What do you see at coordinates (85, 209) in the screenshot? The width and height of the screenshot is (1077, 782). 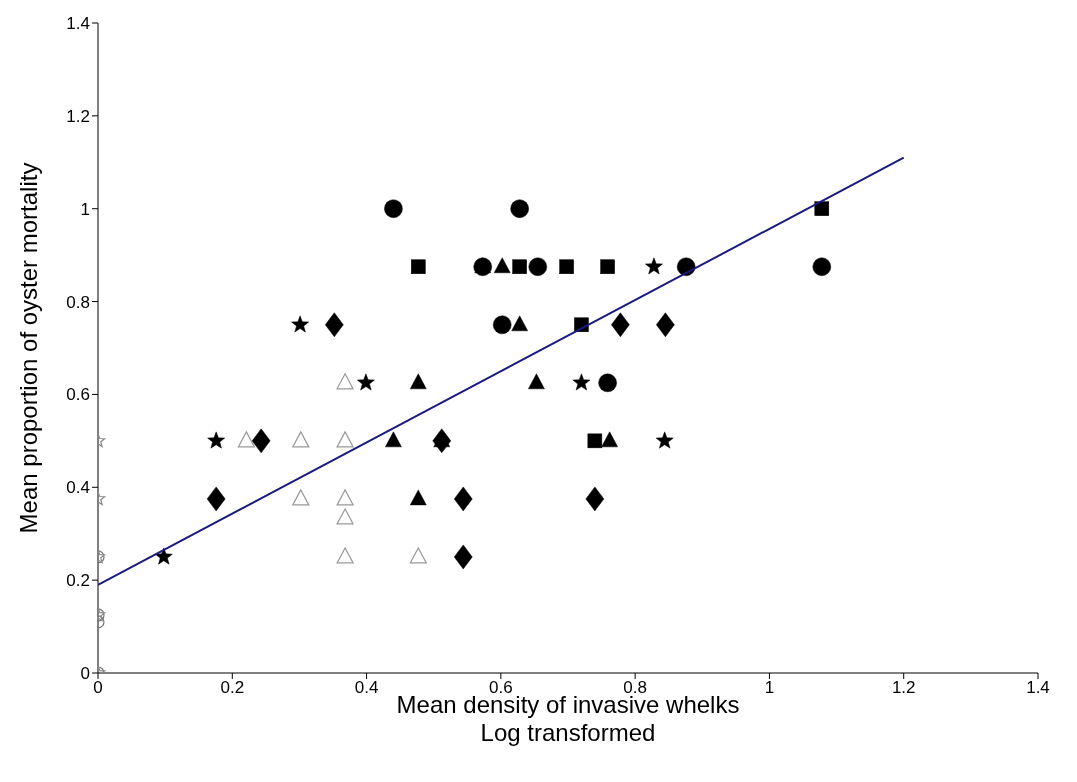 I see `y-tick-label: 1` at bounding box center [85, 209].